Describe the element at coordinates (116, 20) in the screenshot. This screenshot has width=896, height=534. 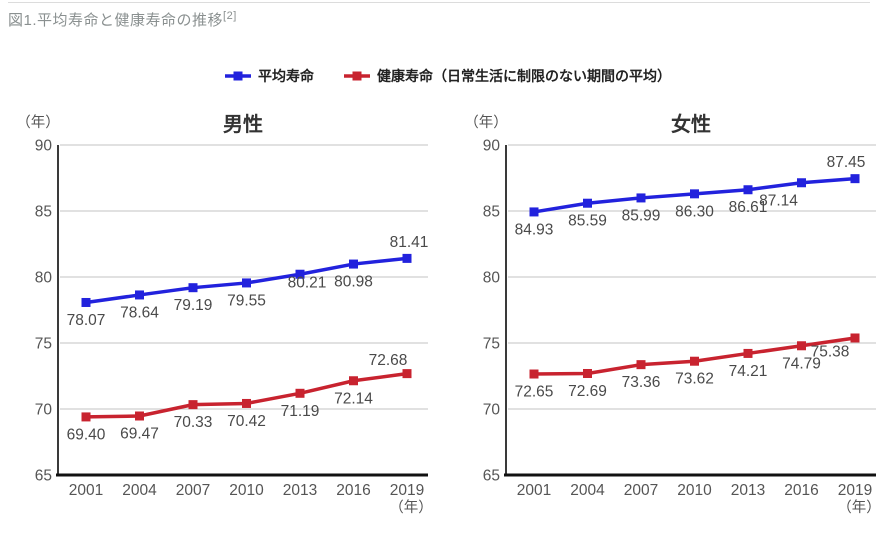
I see `page-title-text: 図1.平均寿命と健康寿命の推移` at that location.